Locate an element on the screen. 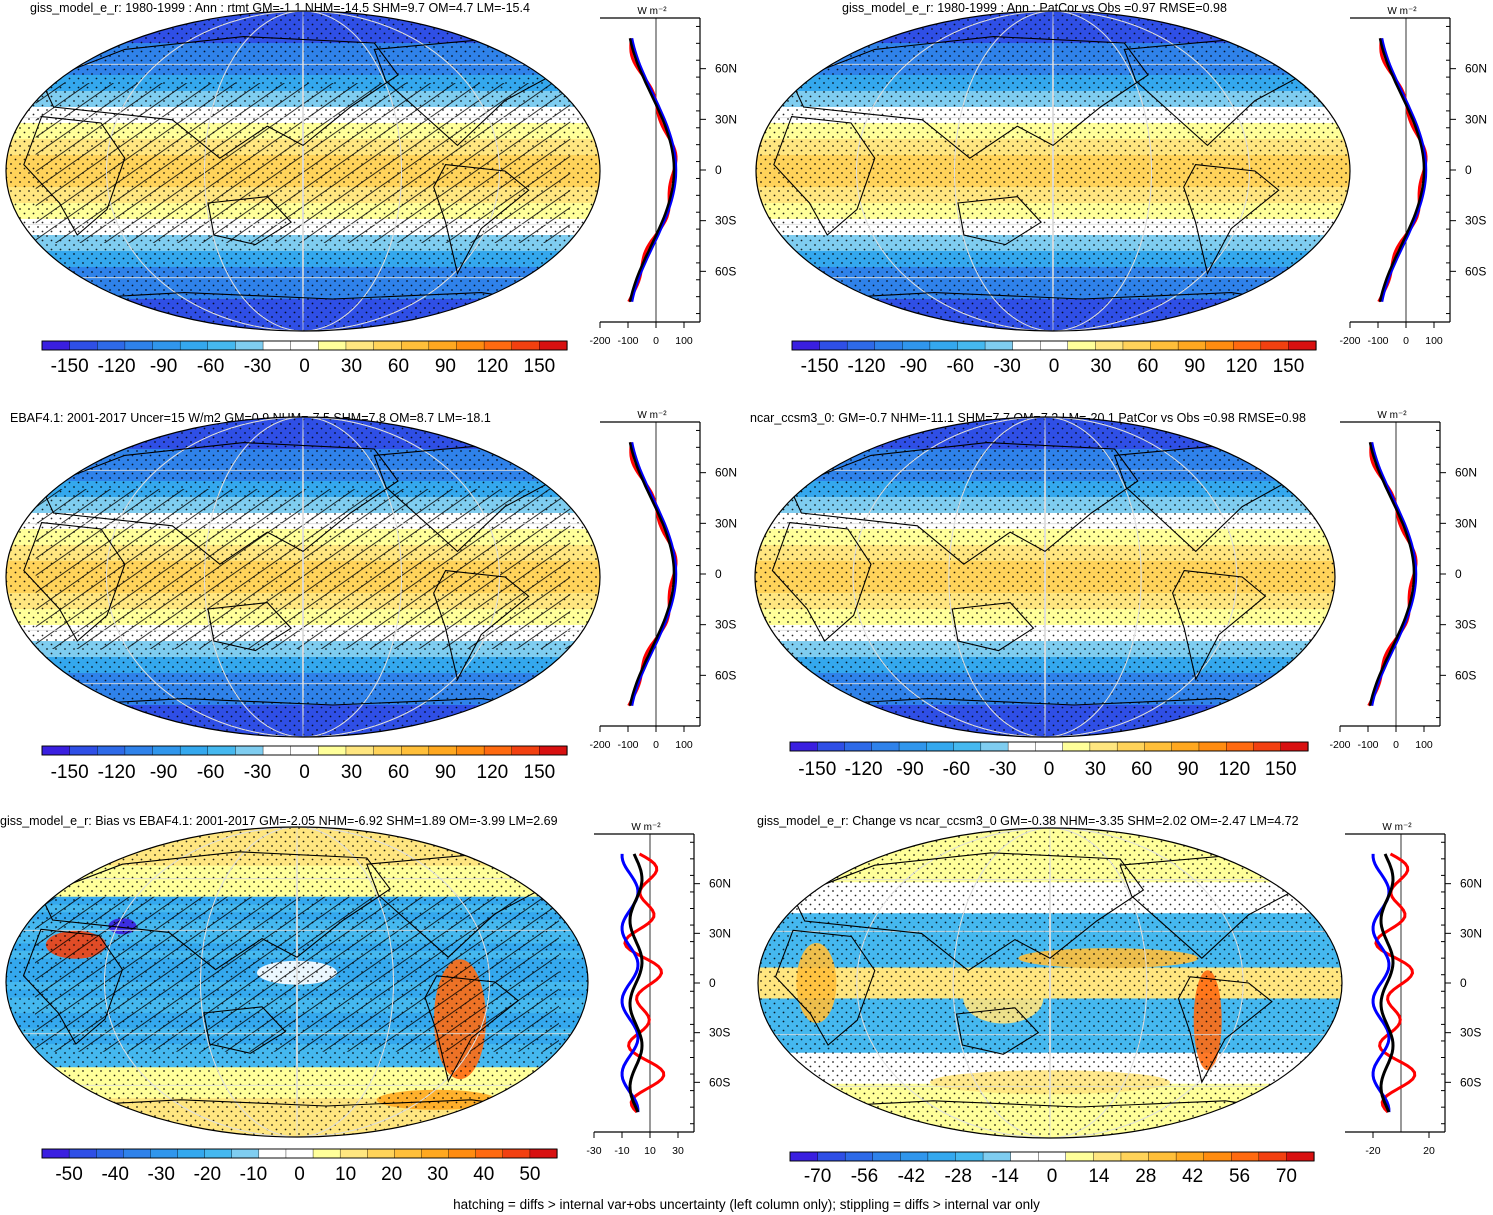 The width and height of the screenshot is (1493, 1215). x-tick-label: -200 is located at coordinates (1339, 745).